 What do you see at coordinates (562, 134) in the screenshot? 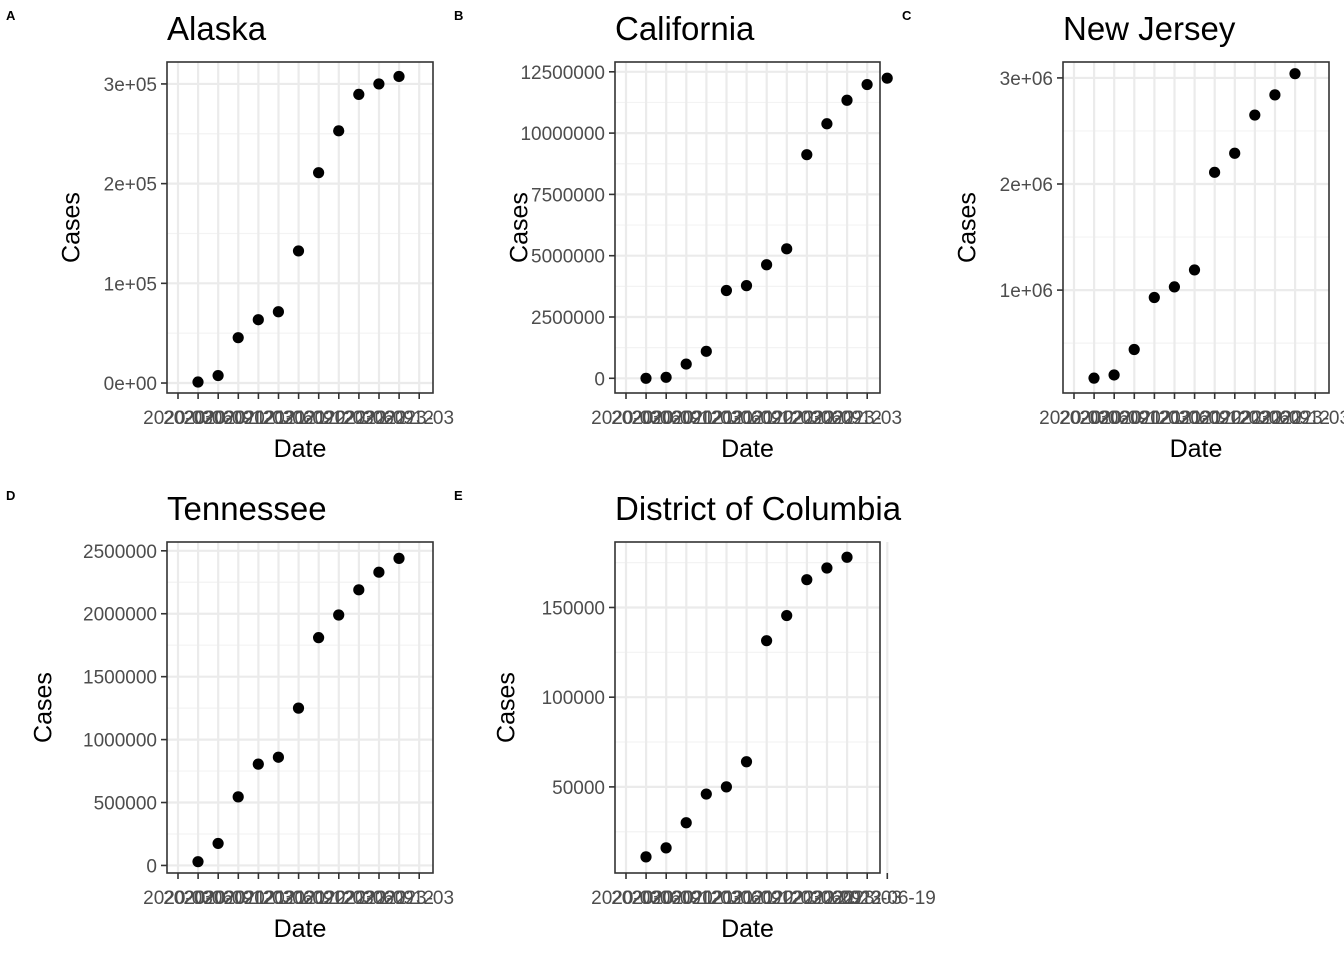
I see `y-tick-label: 10000000` at bounding box center [562, 134].